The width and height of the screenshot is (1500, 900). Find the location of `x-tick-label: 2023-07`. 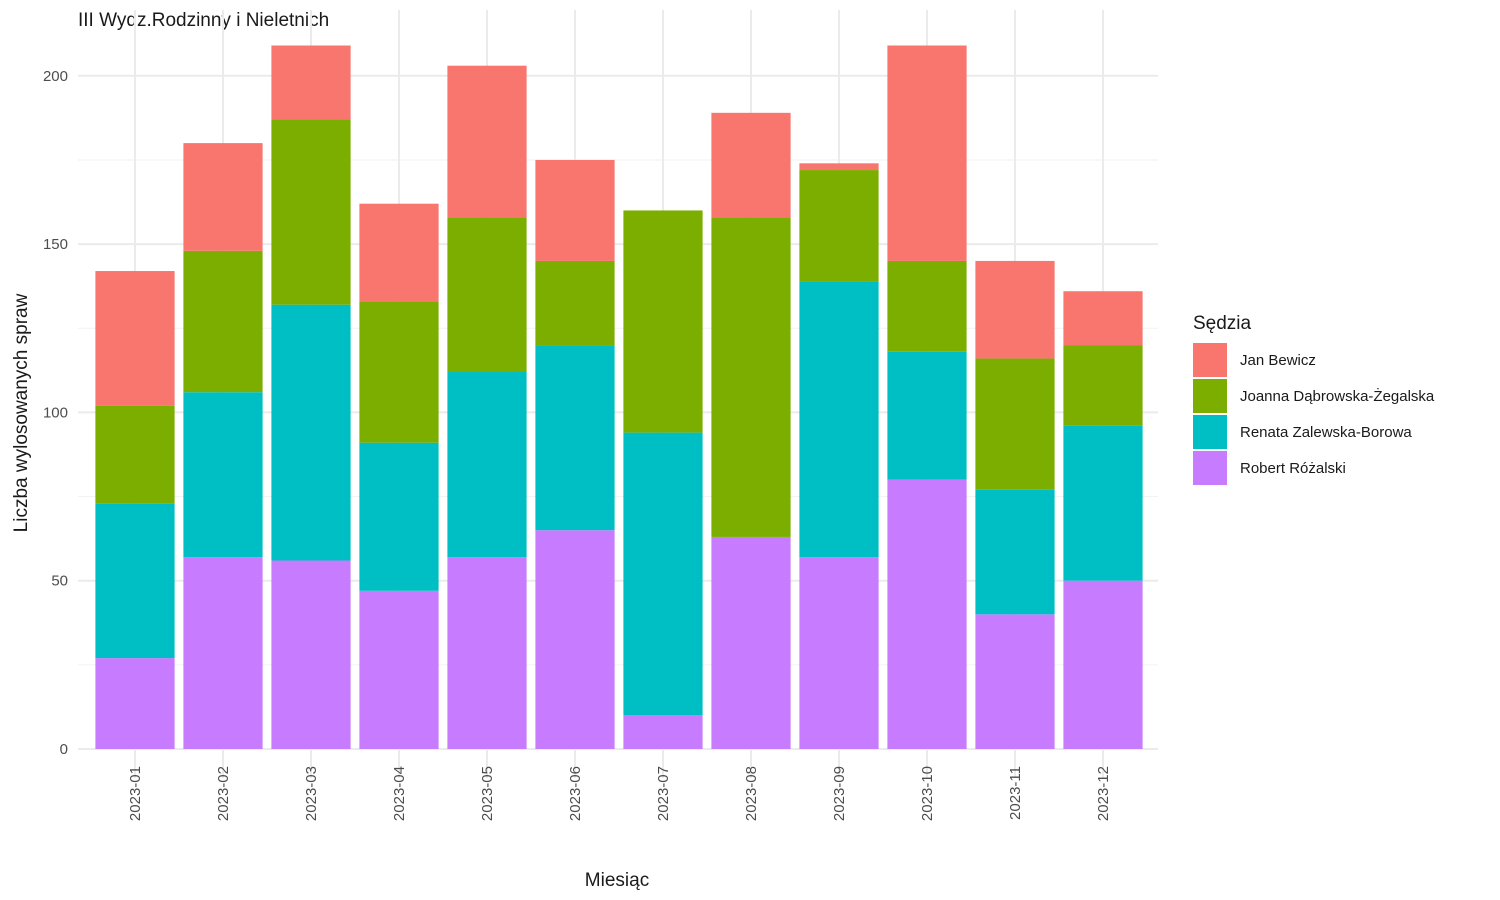

x-tick-label: 2023-07 is located at coordinates (663, 793).